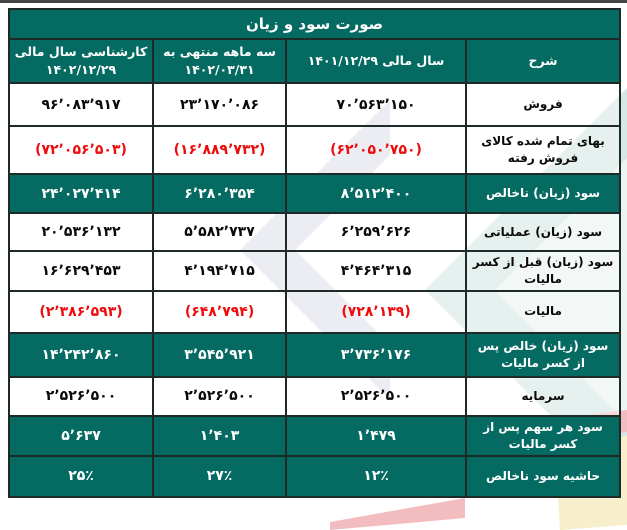 The height and width of the screenshot is (530, 627). What do you see at coordinates (81, 193) in the screenshot?
I see `value-estimate-1402: ۲۴٬۰۲۷٬۴۱۴` at bounding box center [81, 193].